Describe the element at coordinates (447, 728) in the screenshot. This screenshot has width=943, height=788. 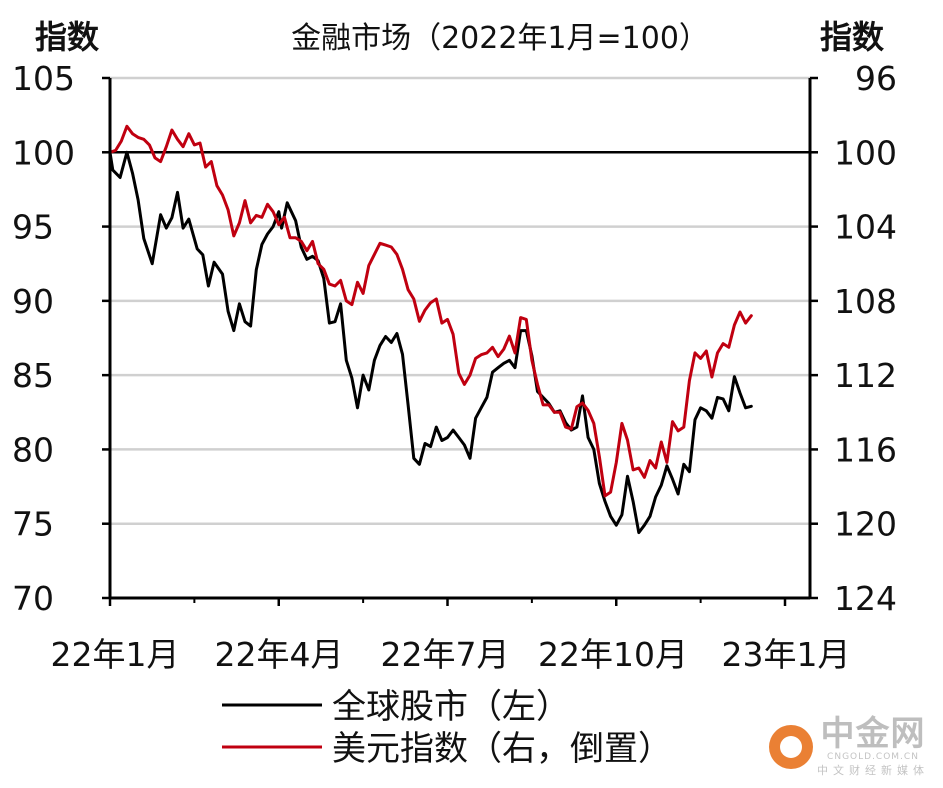
I see `legend: 全球股市（左）美元指数（右，倒置）` at that location.